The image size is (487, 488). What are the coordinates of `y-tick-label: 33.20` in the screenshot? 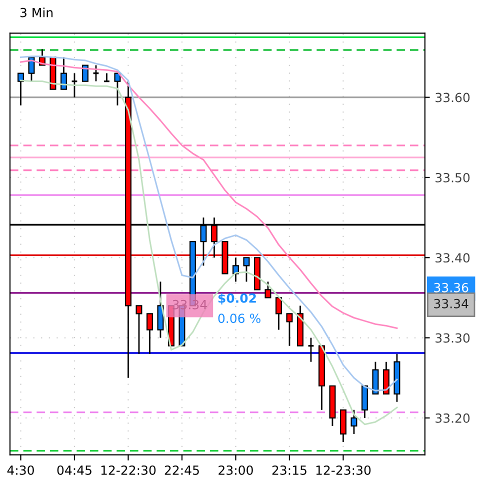 It's located at (453, 418).